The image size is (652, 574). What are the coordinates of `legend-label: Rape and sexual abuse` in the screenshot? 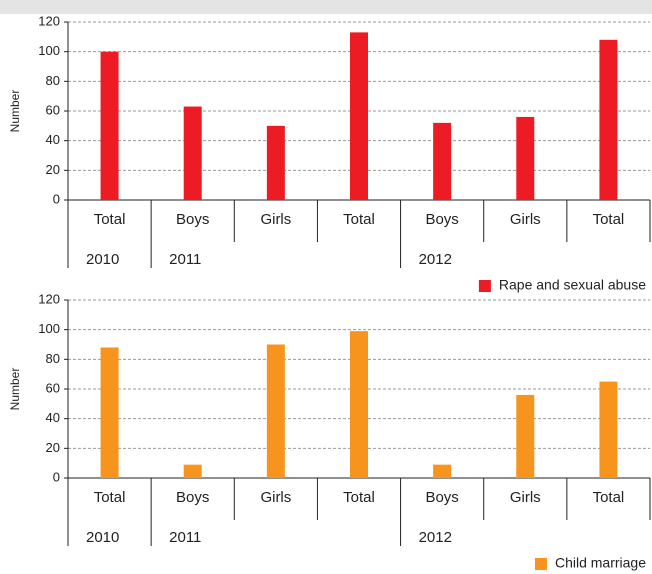 It's located at (572, 285).